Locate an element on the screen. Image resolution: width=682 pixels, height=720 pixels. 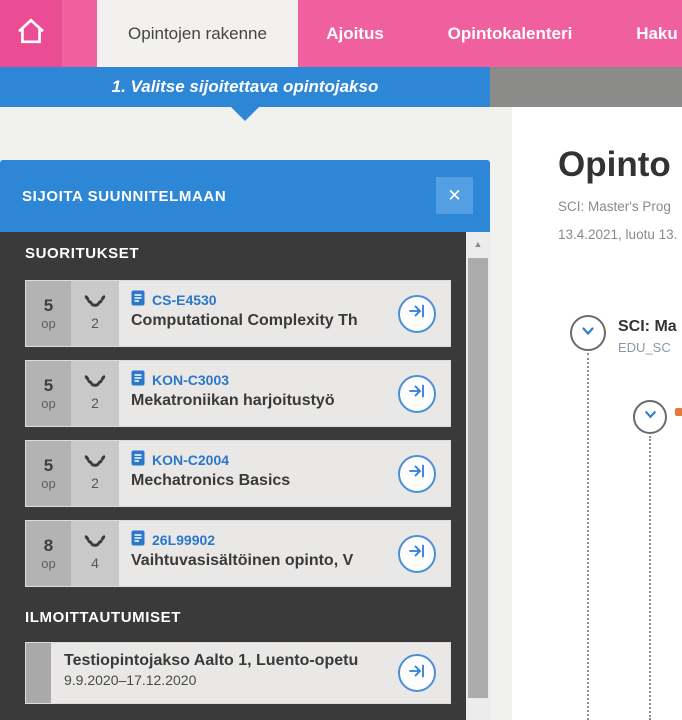
course-code: KON-C2004 is located at coordinates (191, 460).